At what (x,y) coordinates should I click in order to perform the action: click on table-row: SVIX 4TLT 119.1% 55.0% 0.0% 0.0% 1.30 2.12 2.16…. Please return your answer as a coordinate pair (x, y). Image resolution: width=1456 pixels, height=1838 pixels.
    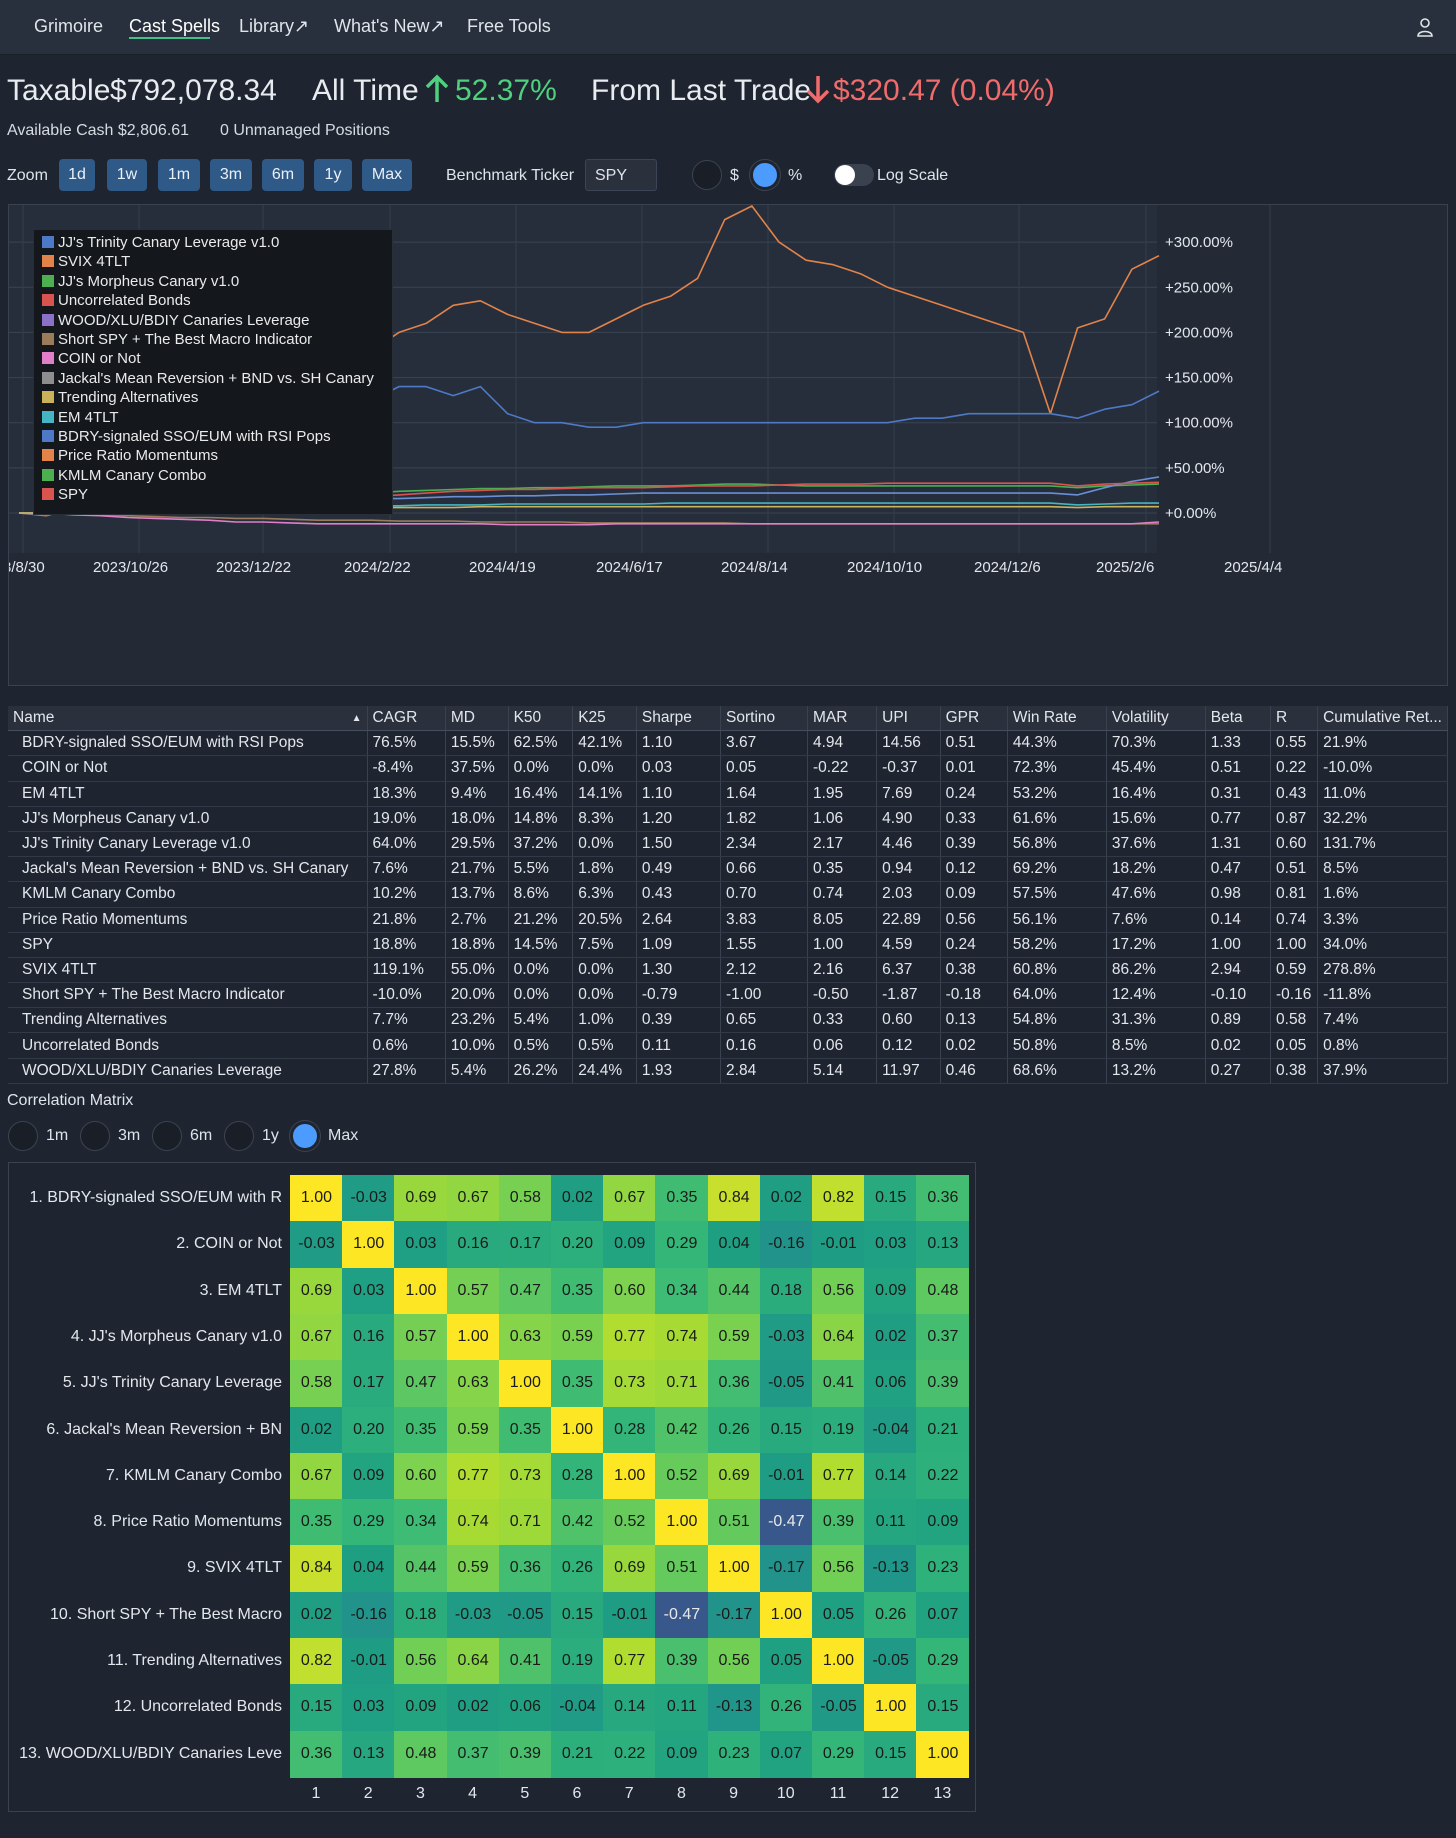
    Looking at the image, I should click on (728, 970).